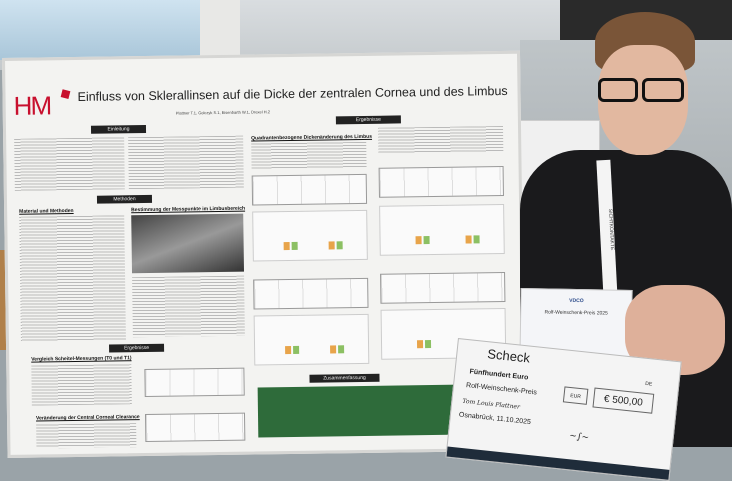 This screenshot has height=481, width=732. Describe the element at coordinates (32, 105) in the screenshot. I see `hm-logo: HM` at that location.